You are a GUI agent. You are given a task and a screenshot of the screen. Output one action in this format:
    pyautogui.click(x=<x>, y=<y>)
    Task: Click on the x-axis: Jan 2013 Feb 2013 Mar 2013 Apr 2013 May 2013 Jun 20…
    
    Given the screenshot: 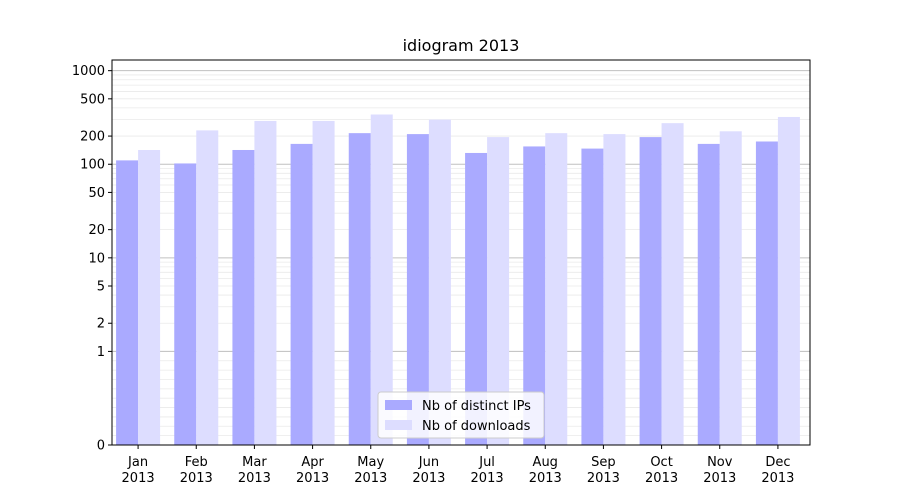 What is the action you would take?
    pyautogui.click(x=458, y=465)
    